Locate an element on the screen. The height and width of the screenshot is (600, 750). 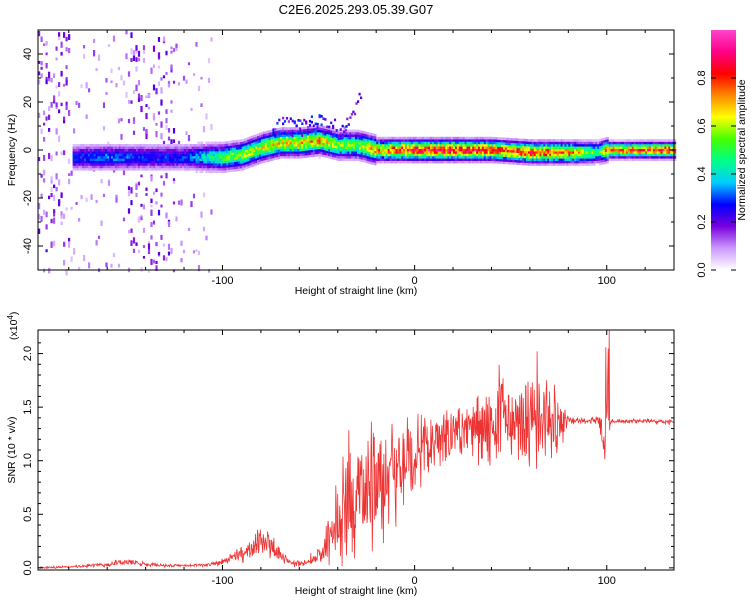
spectrogram-x-tick-label: 100 is located at coordinates (607, 281).